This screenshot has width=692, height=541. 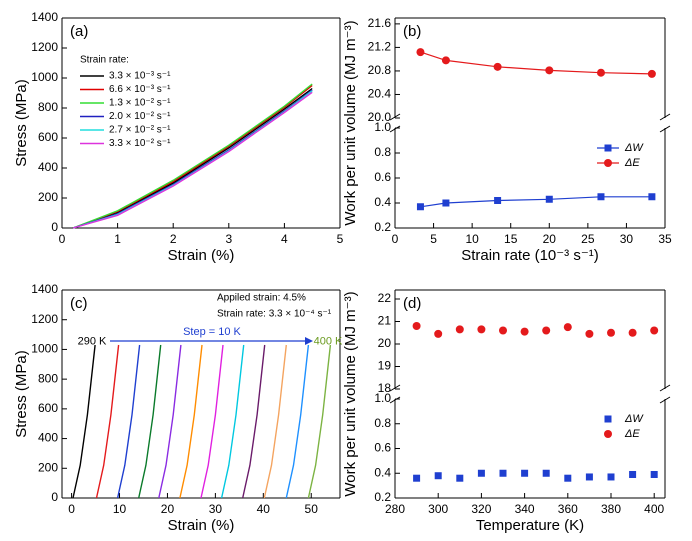 I want to click on panel-label: (a), so click(x=79, y=31).